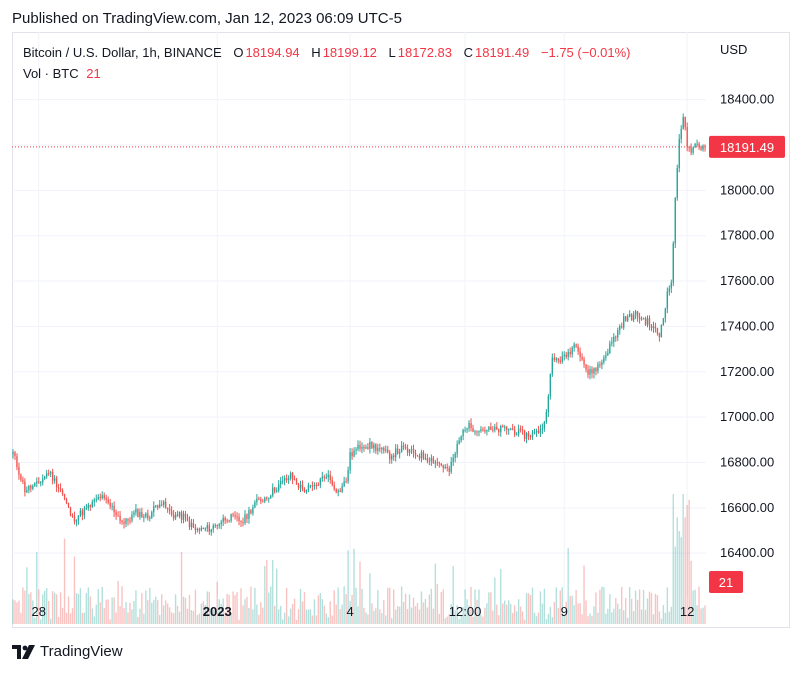 The image size is (803, 673). What do you see at coordinates (67, 651) in the screenshot?
I see `footer-brand: TradingView` at bounding box center [67, 651].